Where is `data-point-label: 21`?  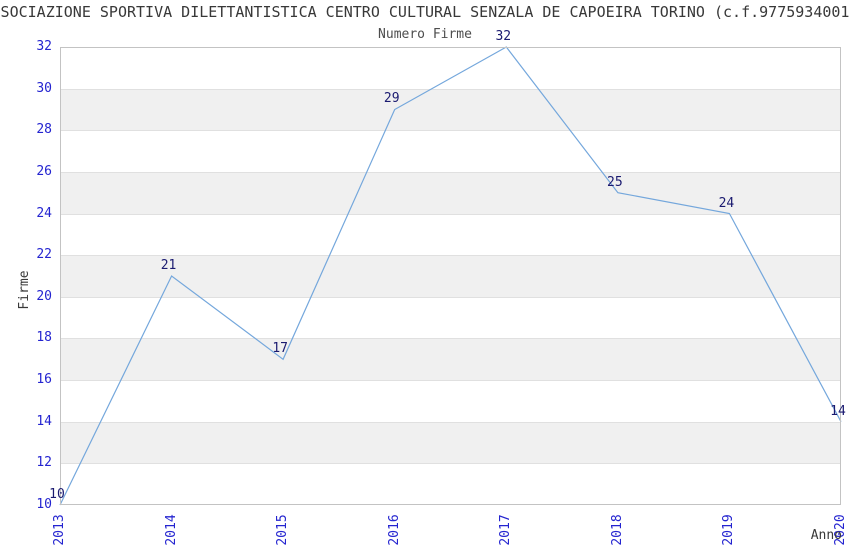
data-point-label: 21 is located at coordinates (168, 265).